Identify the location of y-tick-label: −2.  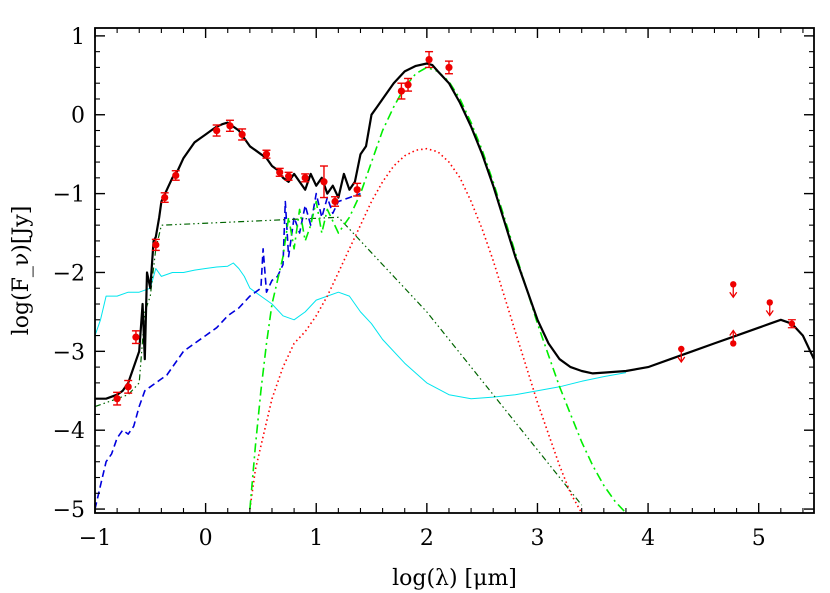
(69, 273).